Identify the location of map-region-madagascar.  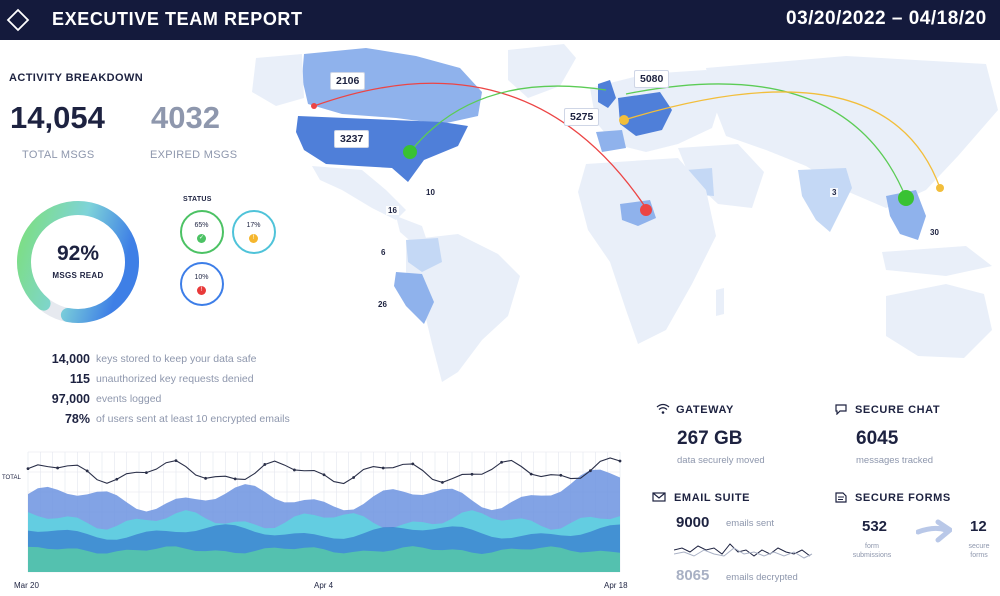
(720, 302).